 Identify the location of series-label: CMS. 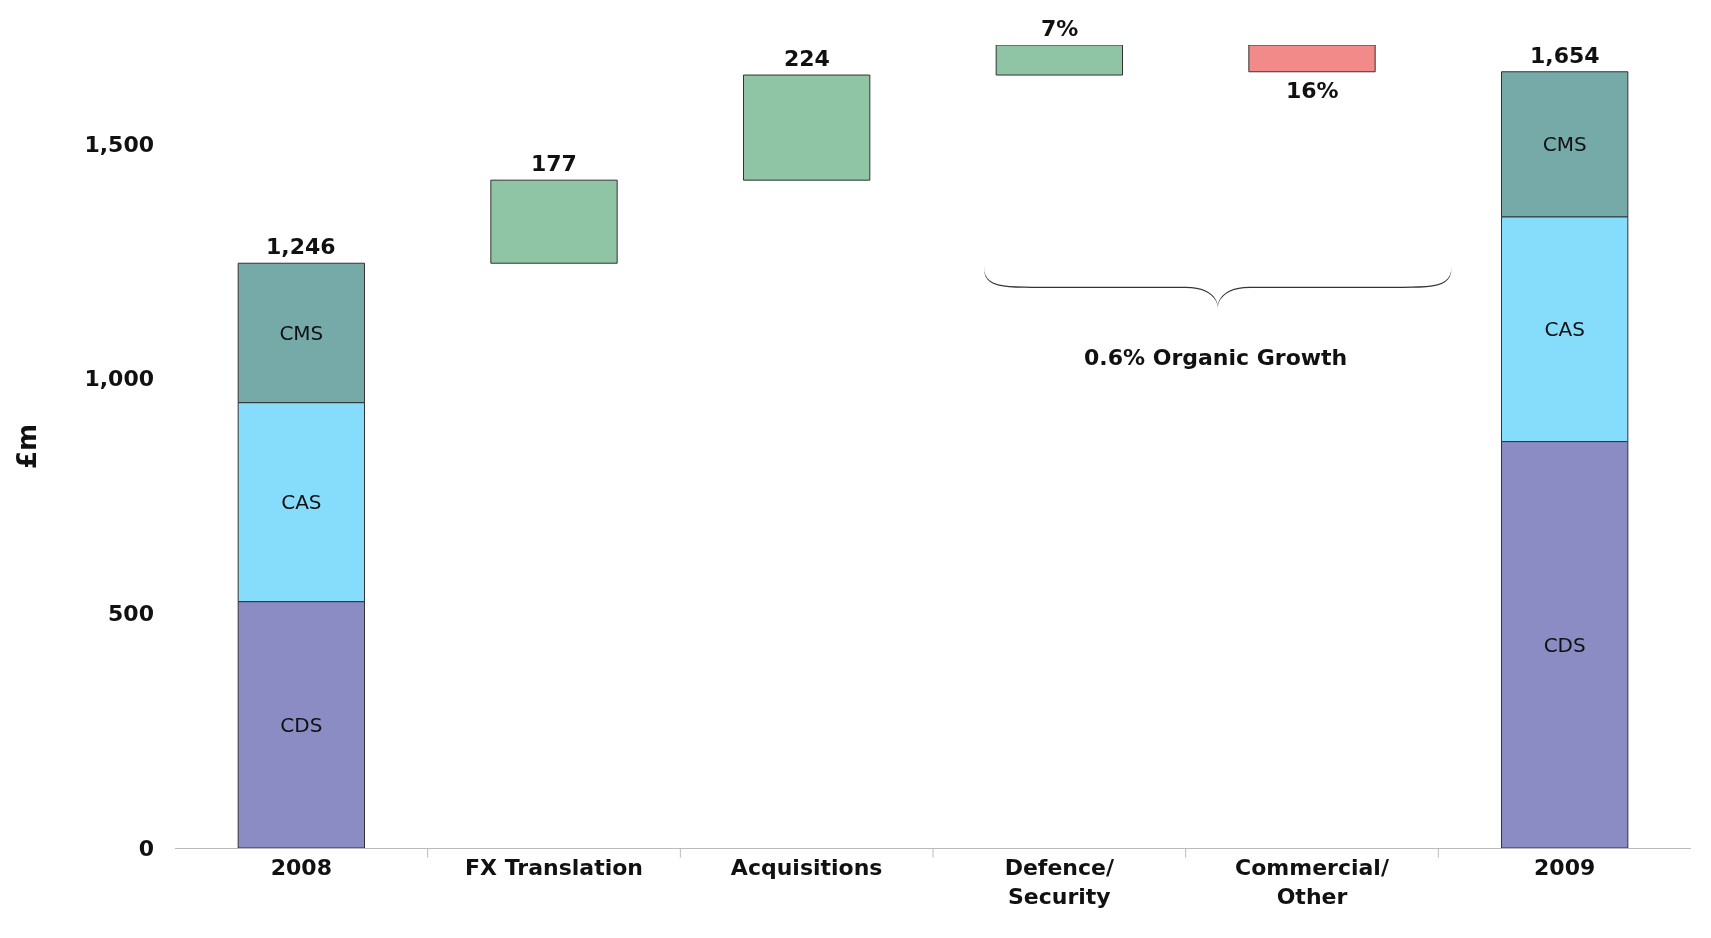
(1564, 144).